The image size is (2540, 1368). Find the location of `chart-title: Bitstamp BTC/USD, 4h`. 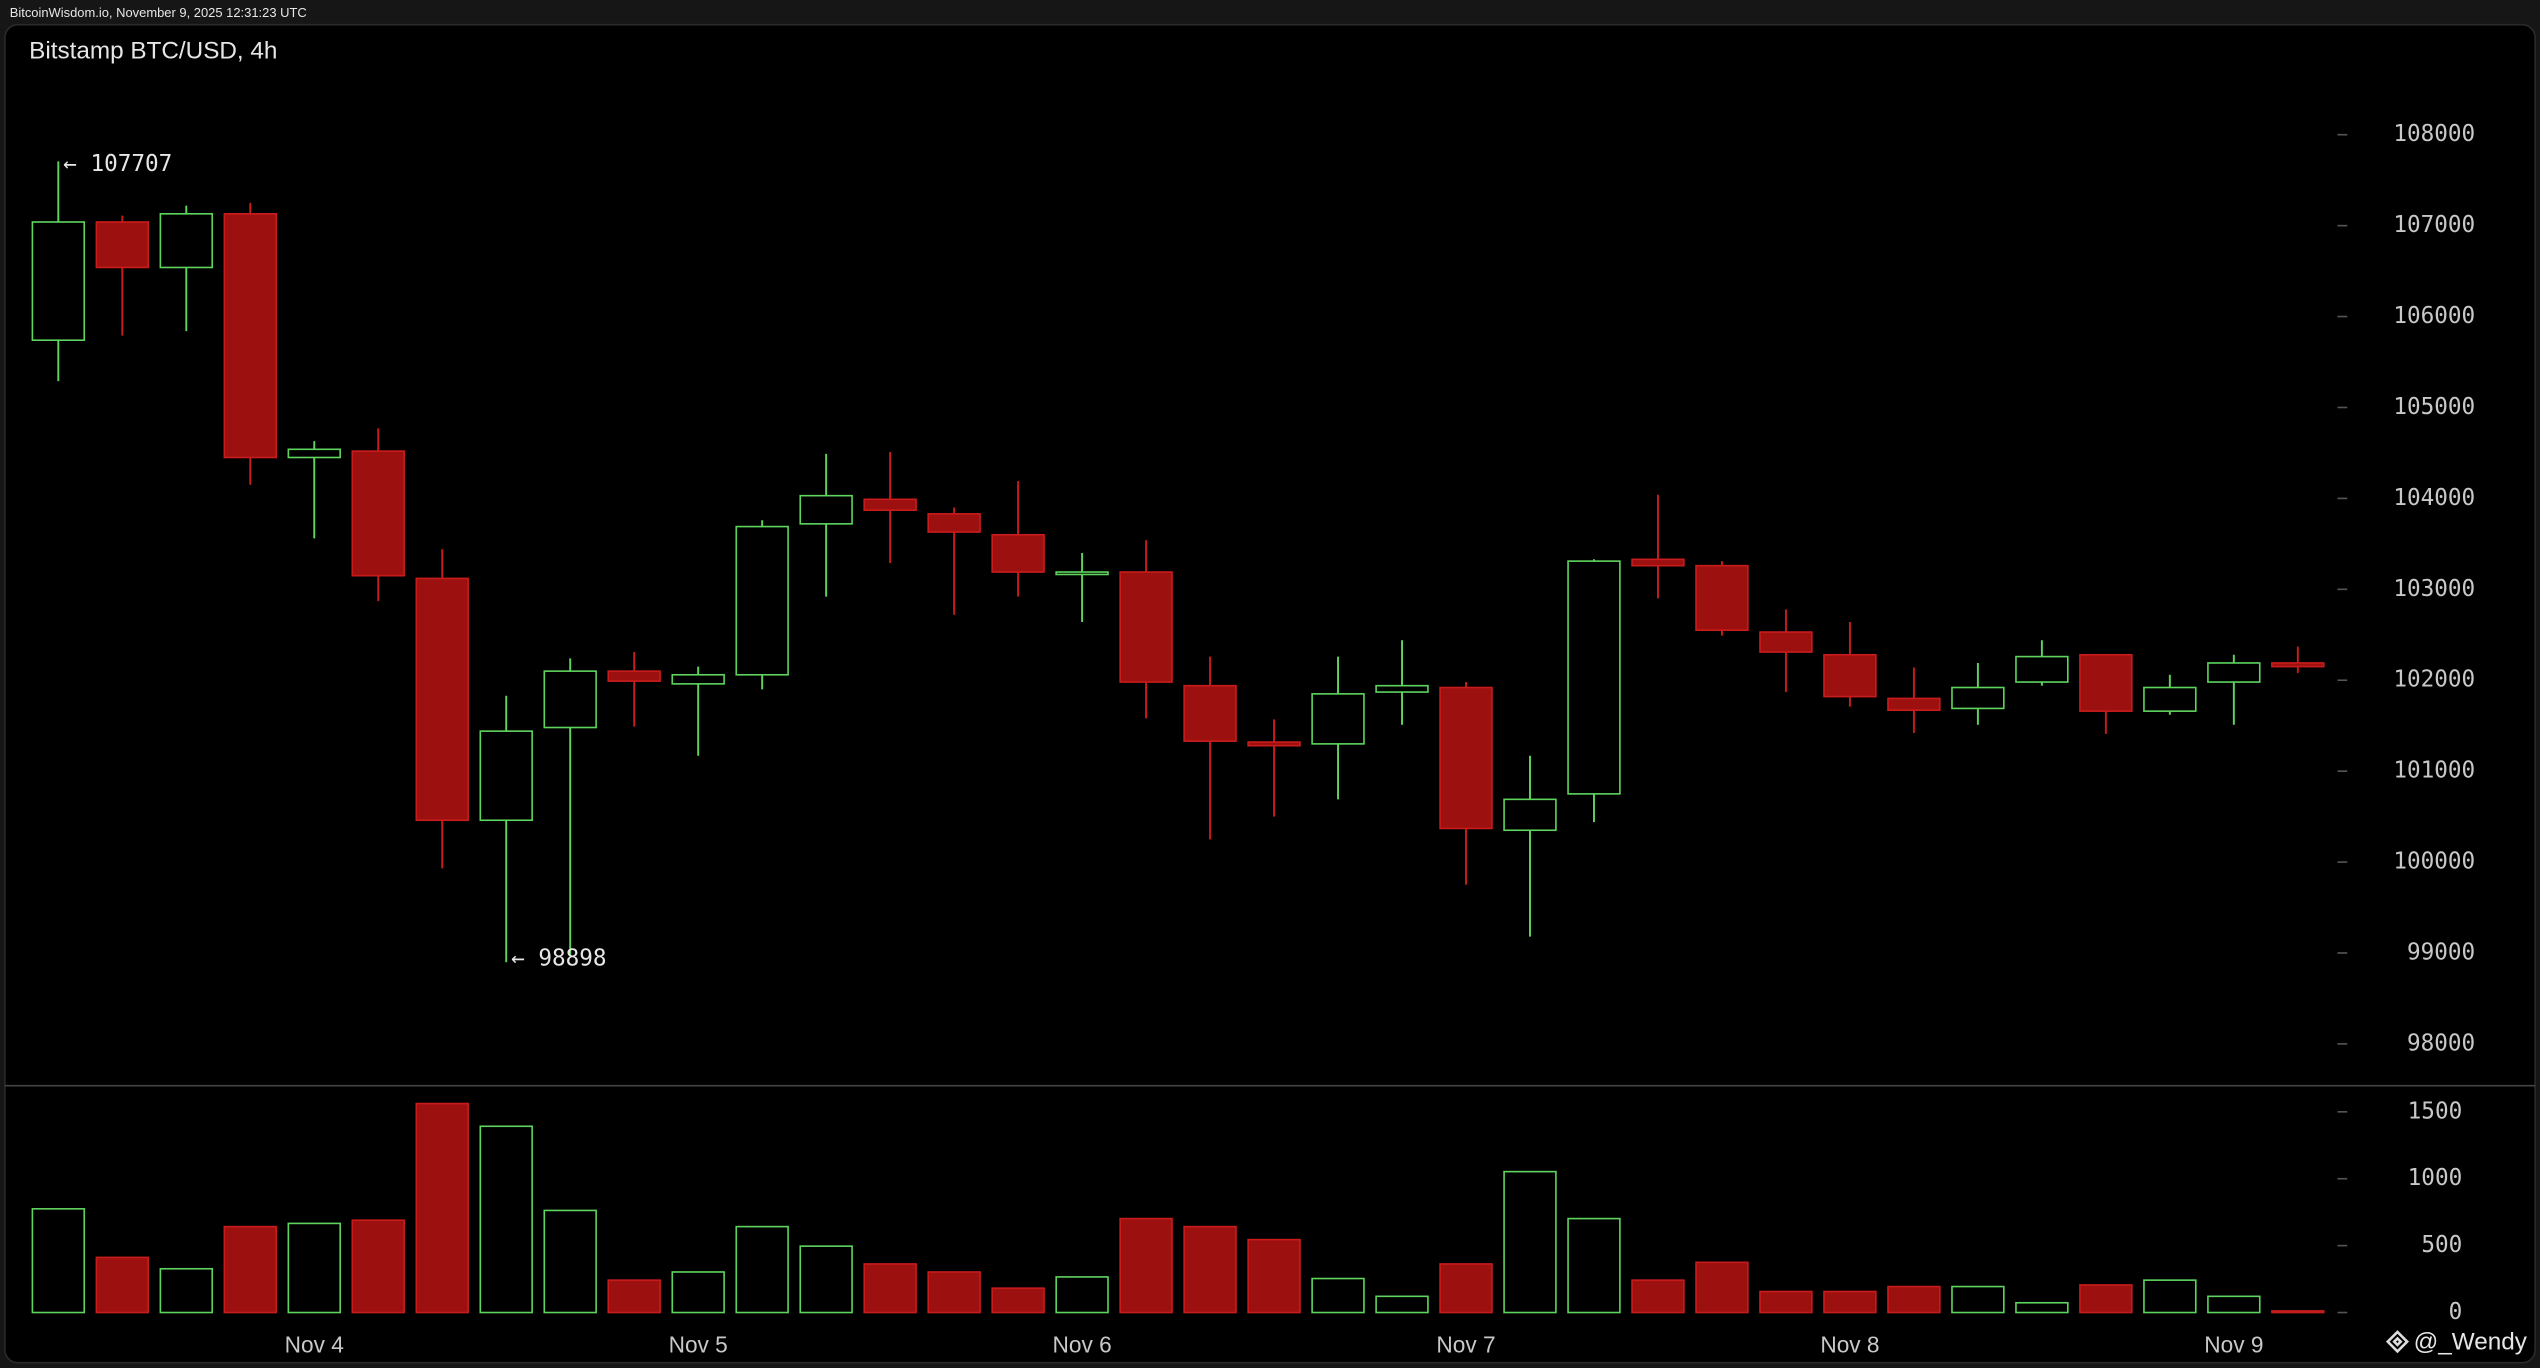

chart-title: Bitstamp BTC/USD, 4h is located at coordinates (153, 51).